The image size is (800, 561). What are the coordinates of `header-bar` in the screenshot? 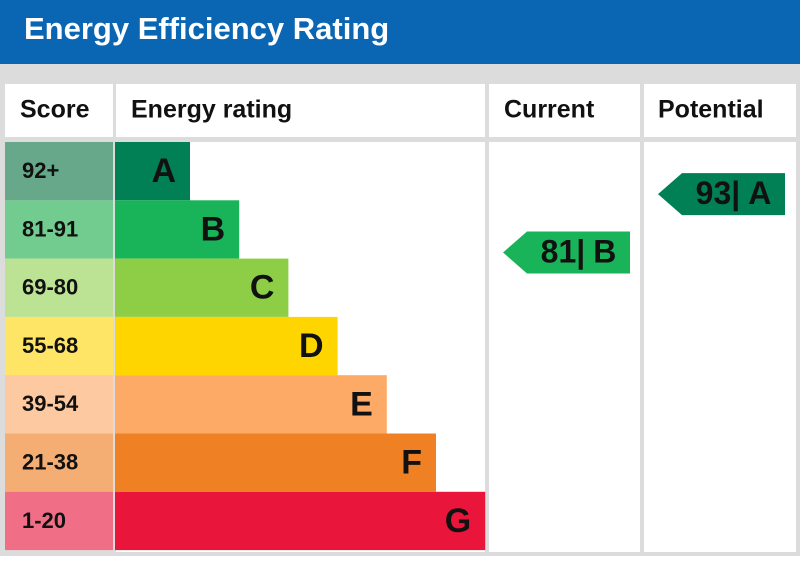 It's located at (400, 32).